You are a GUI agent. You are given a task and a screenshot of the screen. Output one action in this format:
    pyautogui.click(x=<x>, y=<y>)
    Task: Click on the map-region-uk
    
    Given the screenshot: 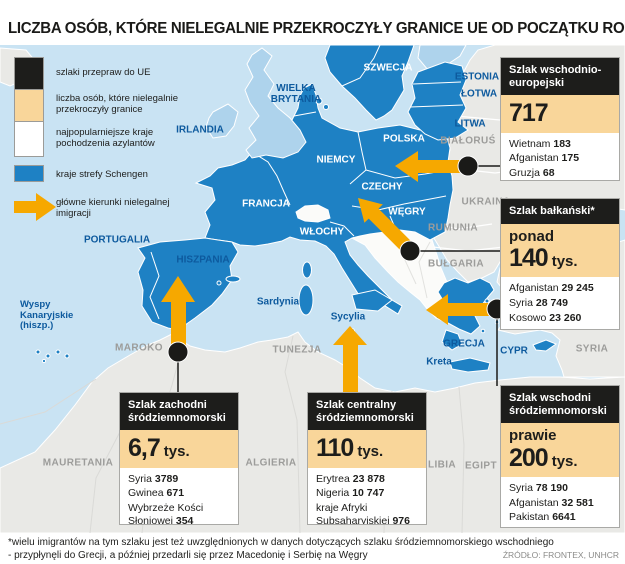 What is the action you would take?
    pyautogui.click(x=275, y=103)
    